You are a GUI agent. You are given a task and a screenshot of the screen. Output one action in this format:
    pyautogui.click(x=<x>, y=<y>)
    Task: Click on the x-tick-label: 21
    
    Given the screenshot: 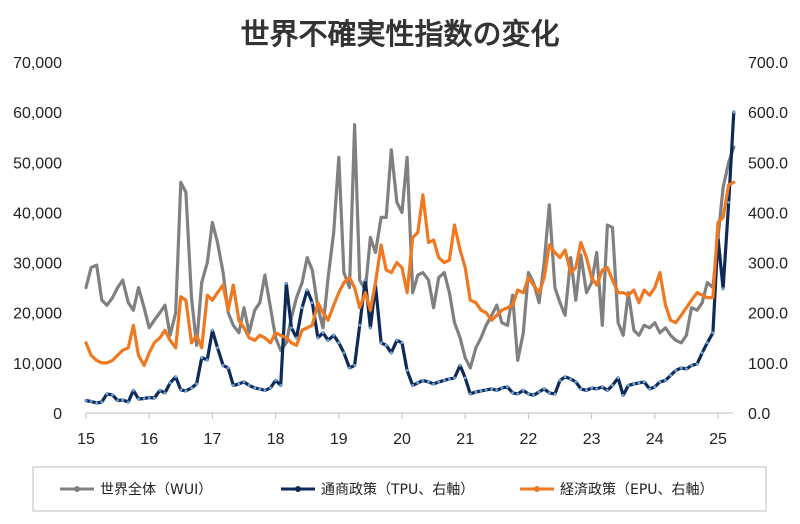 What is the action you would take?
    pyautogui.click(x=465, y=439)
    